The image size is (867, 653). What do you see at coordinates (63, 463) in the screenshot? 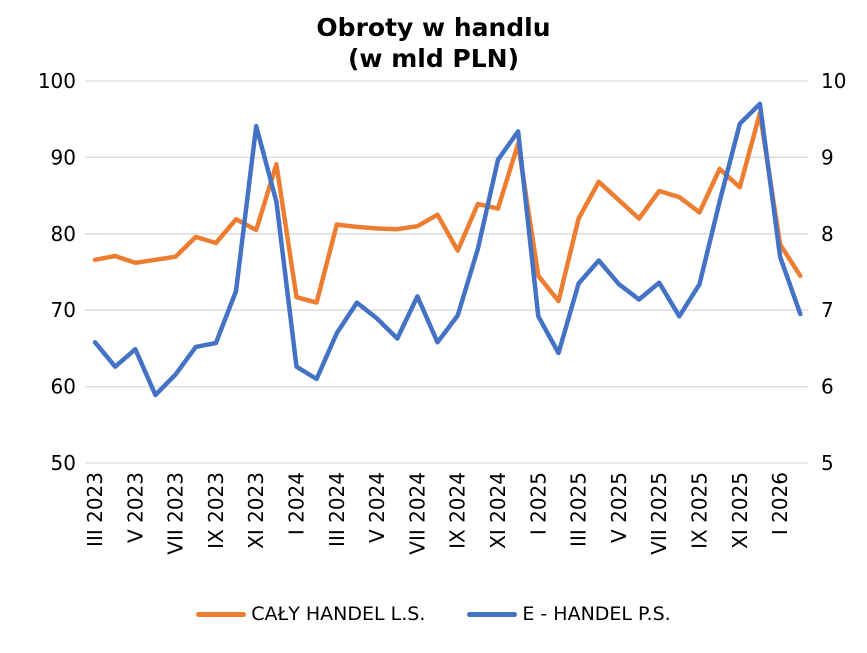
I see `y-axis-left-label: 50` at bounding box center [63, 463].